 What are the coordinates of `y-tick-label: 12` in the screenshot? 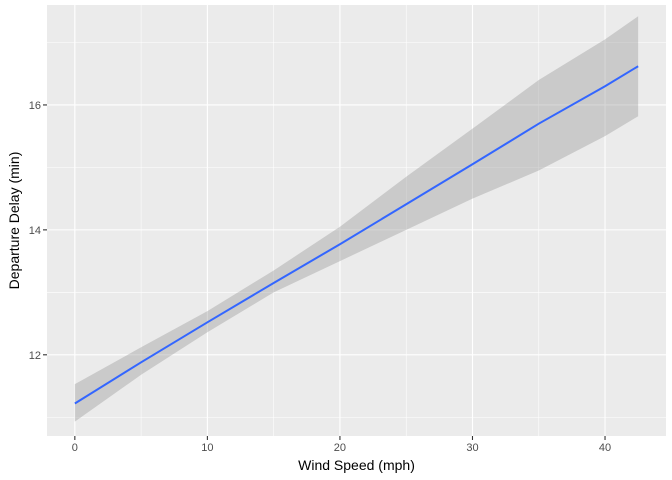 It's located at (35, 356).